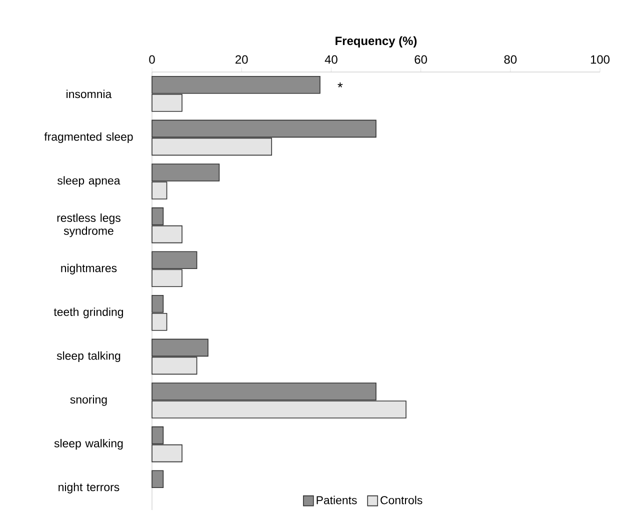  Describe the element at coordinates (89, 181) in the screenshot. I see `y-tick-label: sleep apnea` at that location.